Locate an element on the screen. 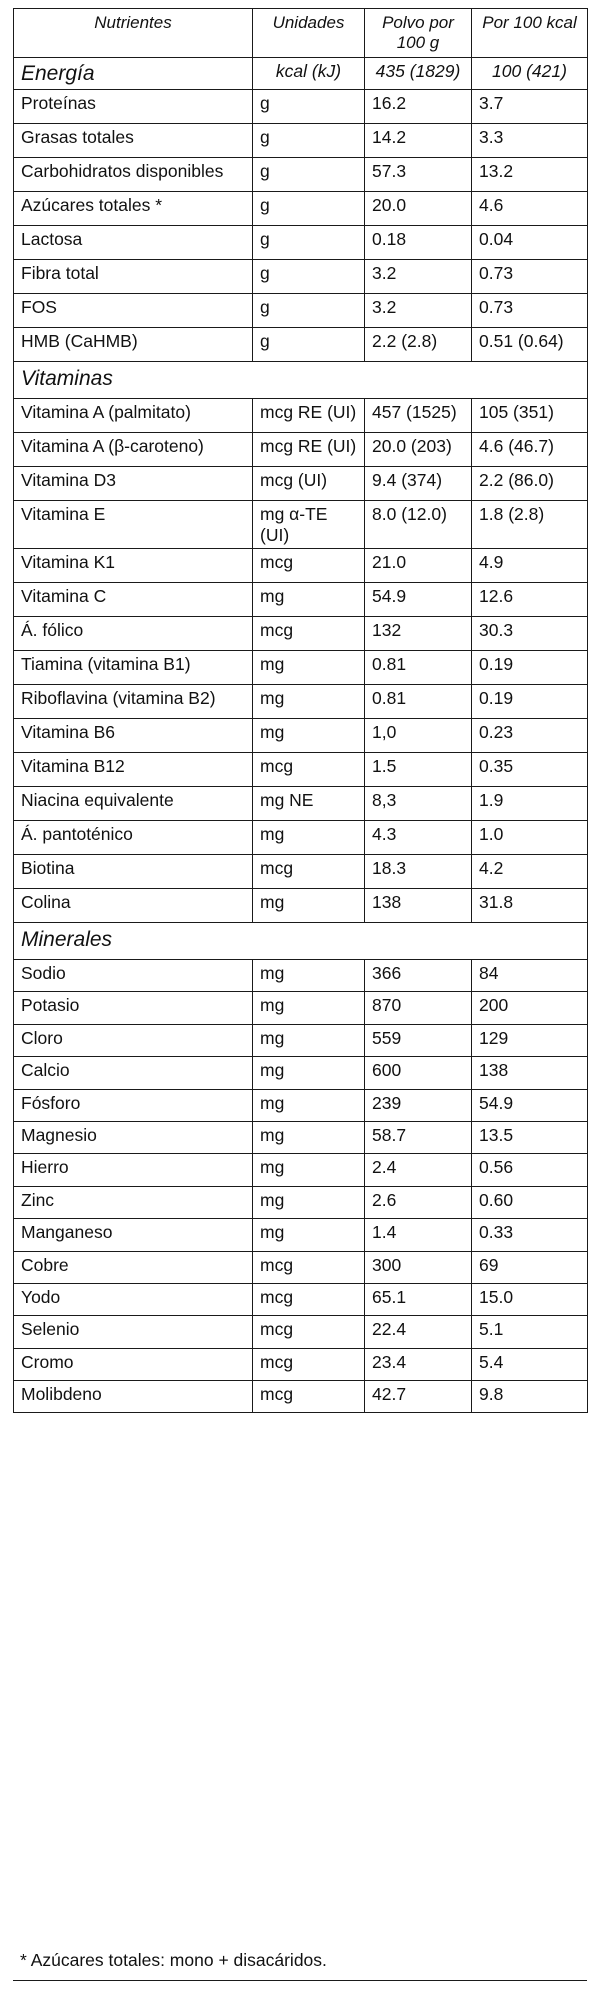 This screenshot has height=1990, width=599. nutrient-unit: mg α-TE (UI) is located at coordinates (308, 524).